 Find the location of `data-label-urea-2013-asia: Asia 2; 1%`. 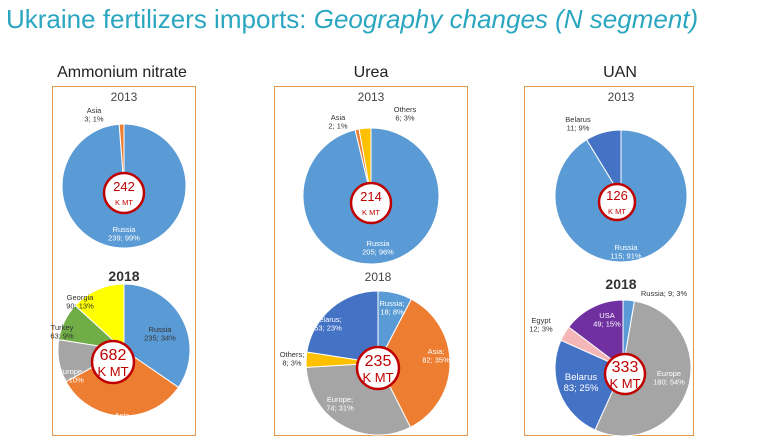

data-label-urea-2013-asia: Asia 2; 1% is located at coordinates (338, 122).